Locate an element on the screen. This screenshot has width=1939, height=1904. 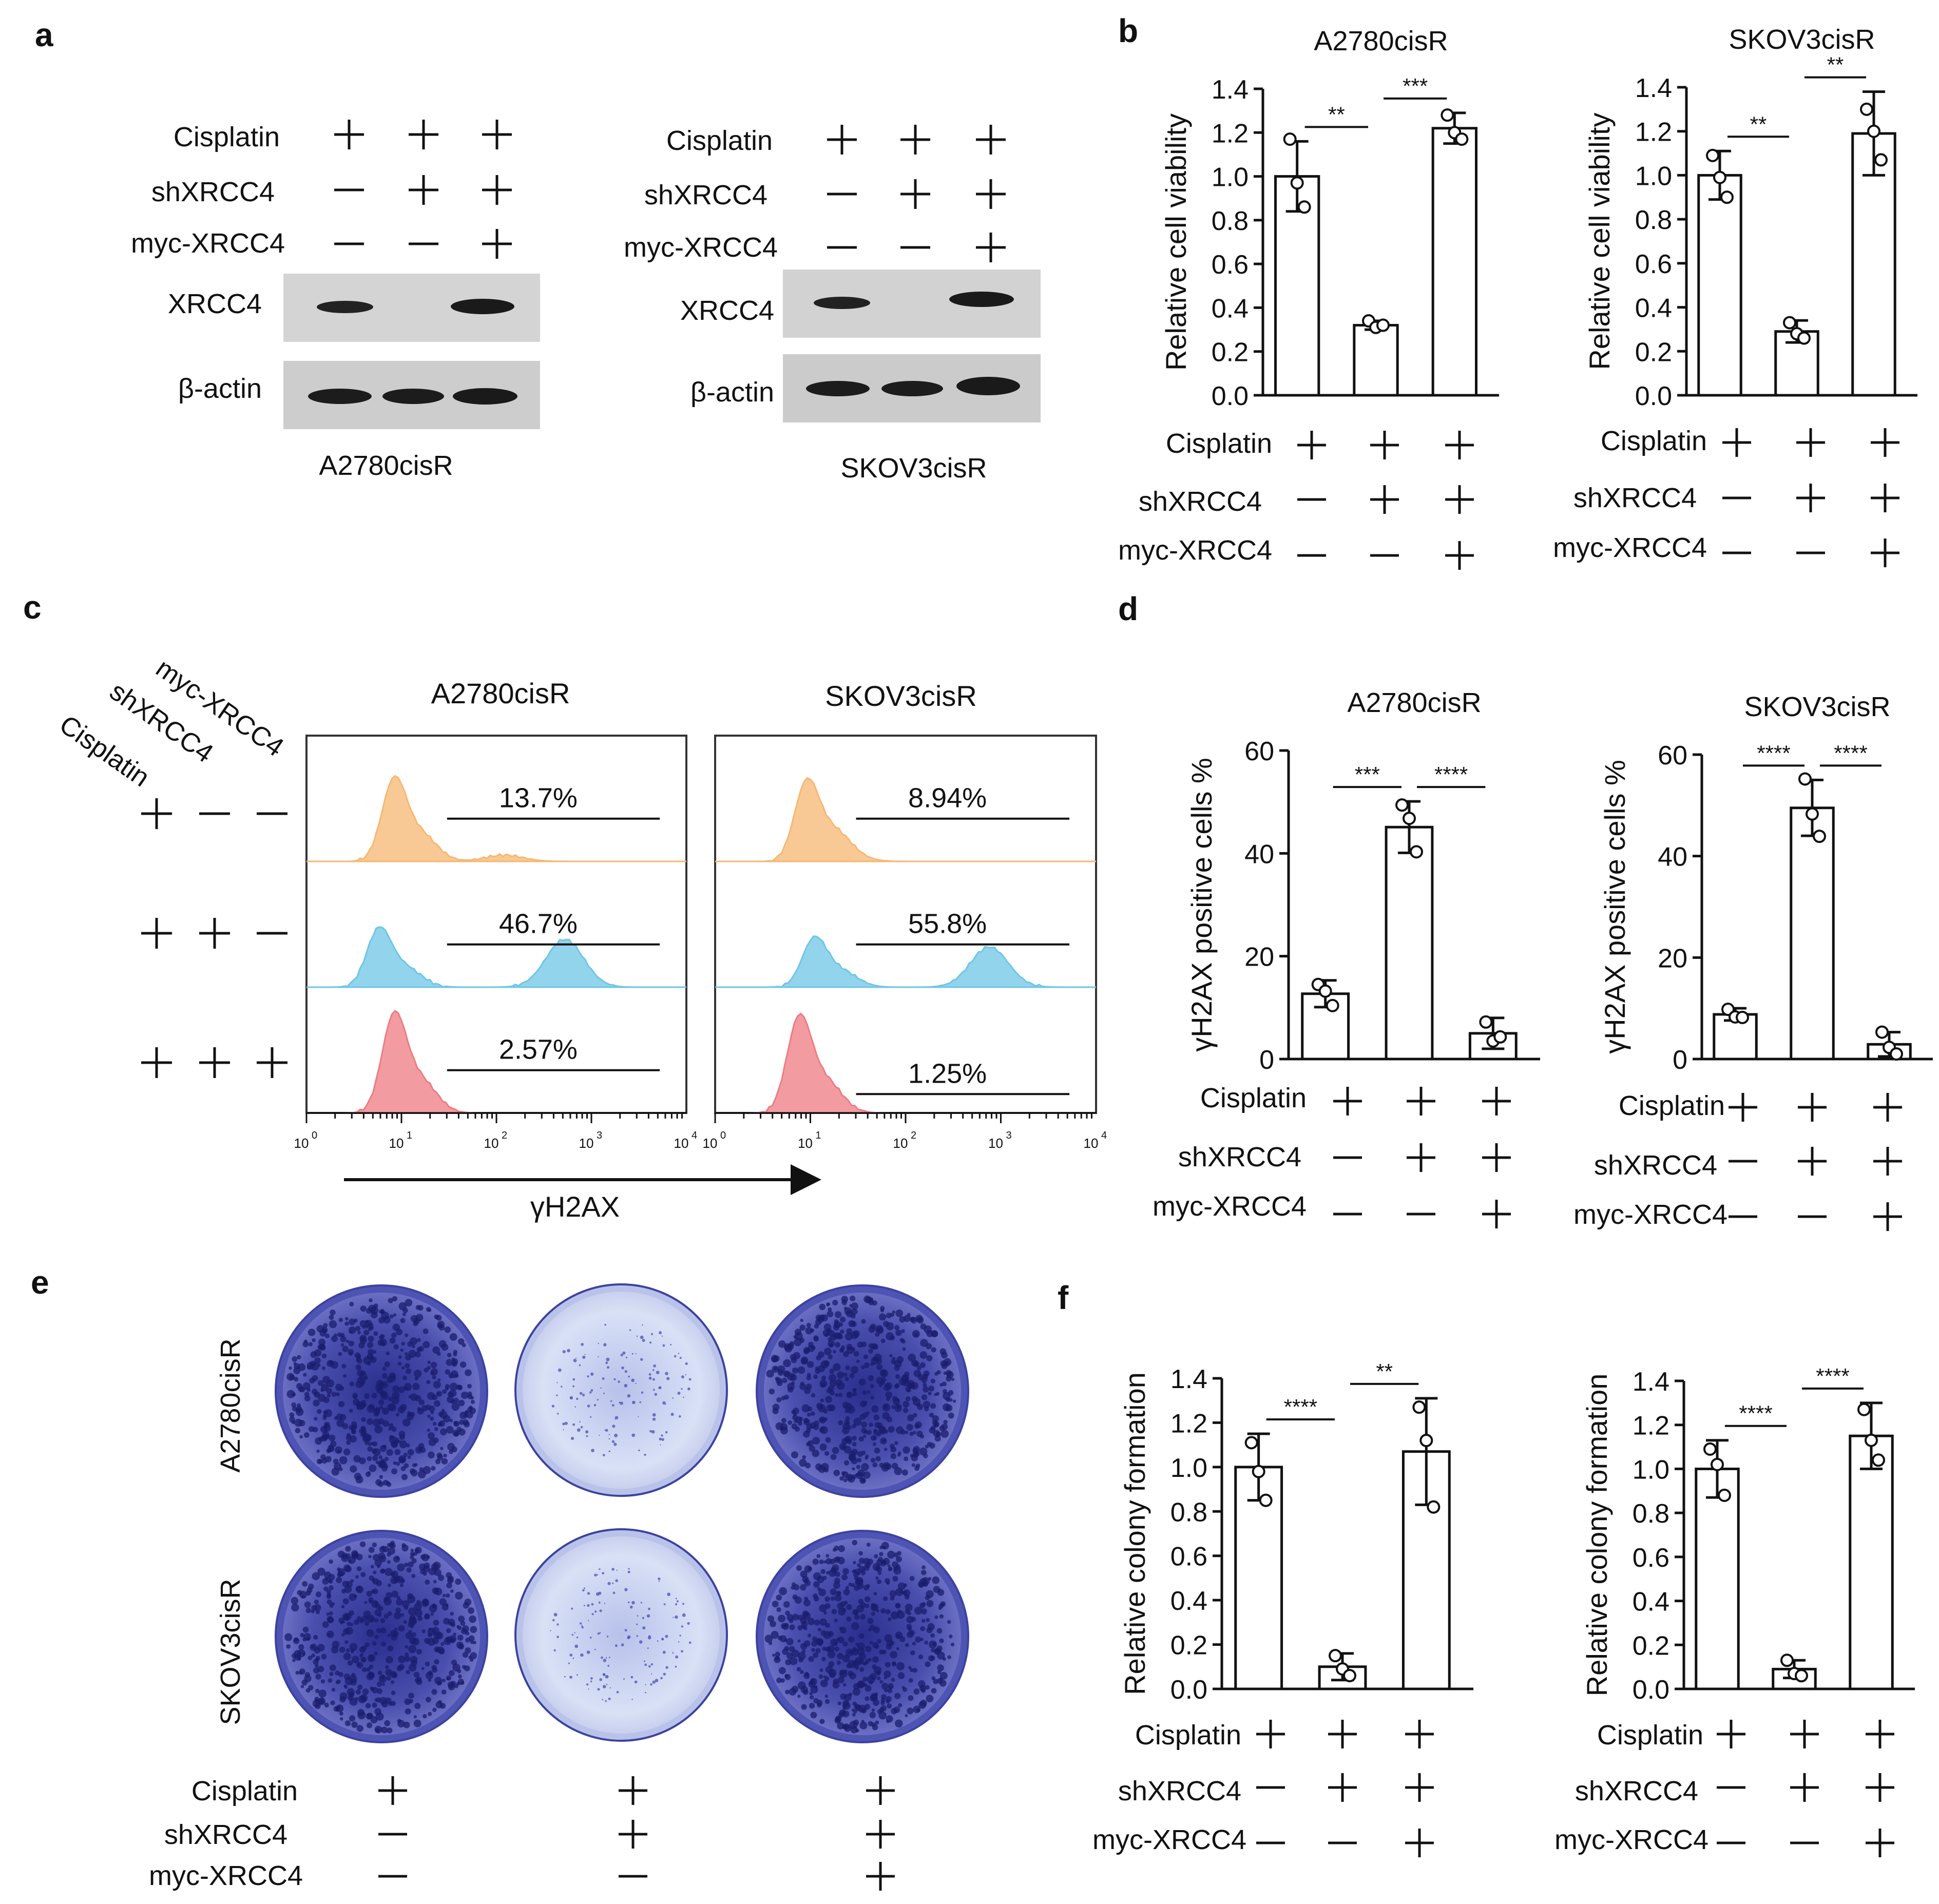
row-label-myc-xrcc4: myc-XRCC4 is located at coordinates (208, 243).